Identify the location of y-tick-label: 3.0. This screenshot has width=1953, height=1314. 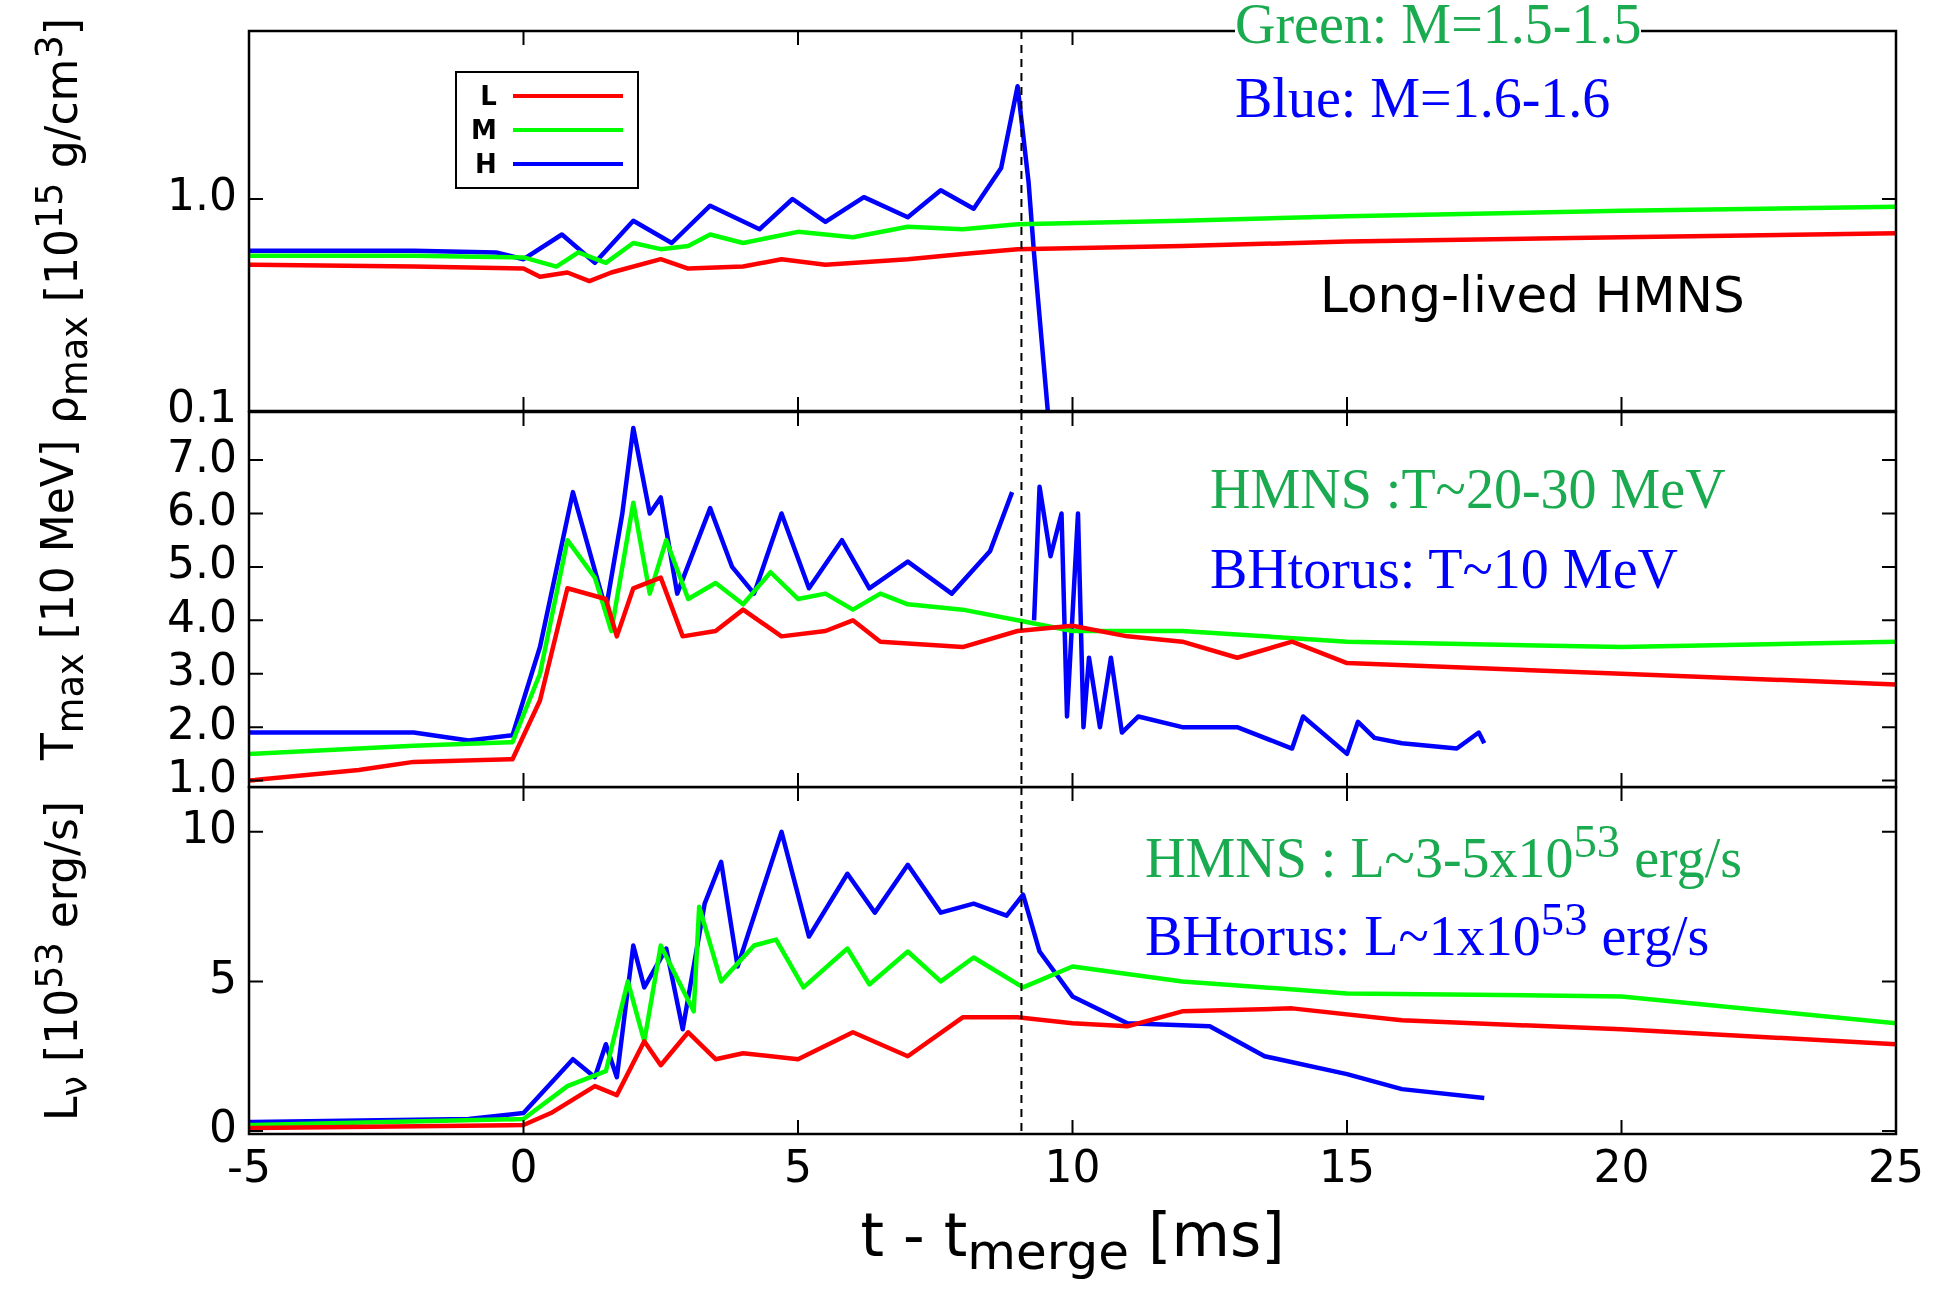
(202, 670).